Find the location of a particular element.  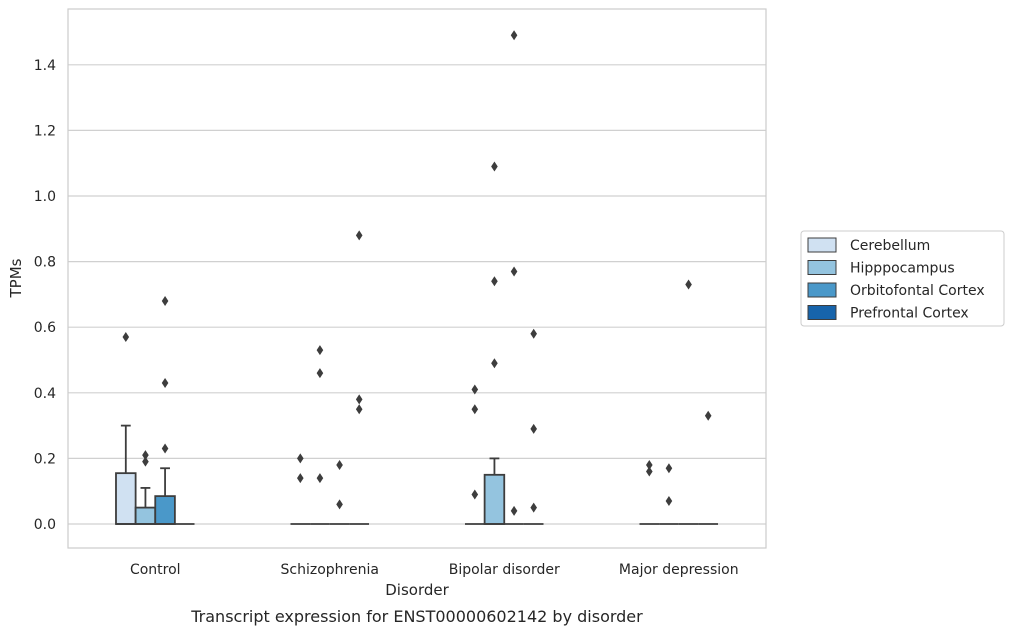

x-tick-label: Control is located at coordinates (155, 570).